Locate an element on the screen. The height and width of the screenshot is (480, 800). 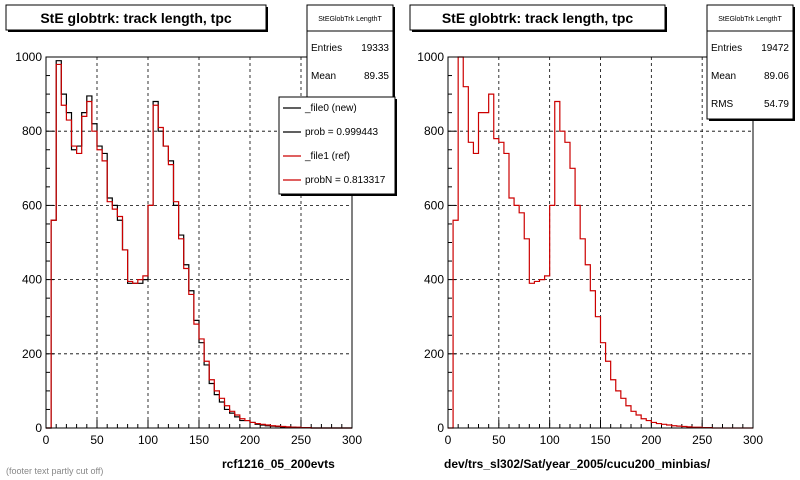
legend-label: _file0 (new) is located at coordinates (330, 108).